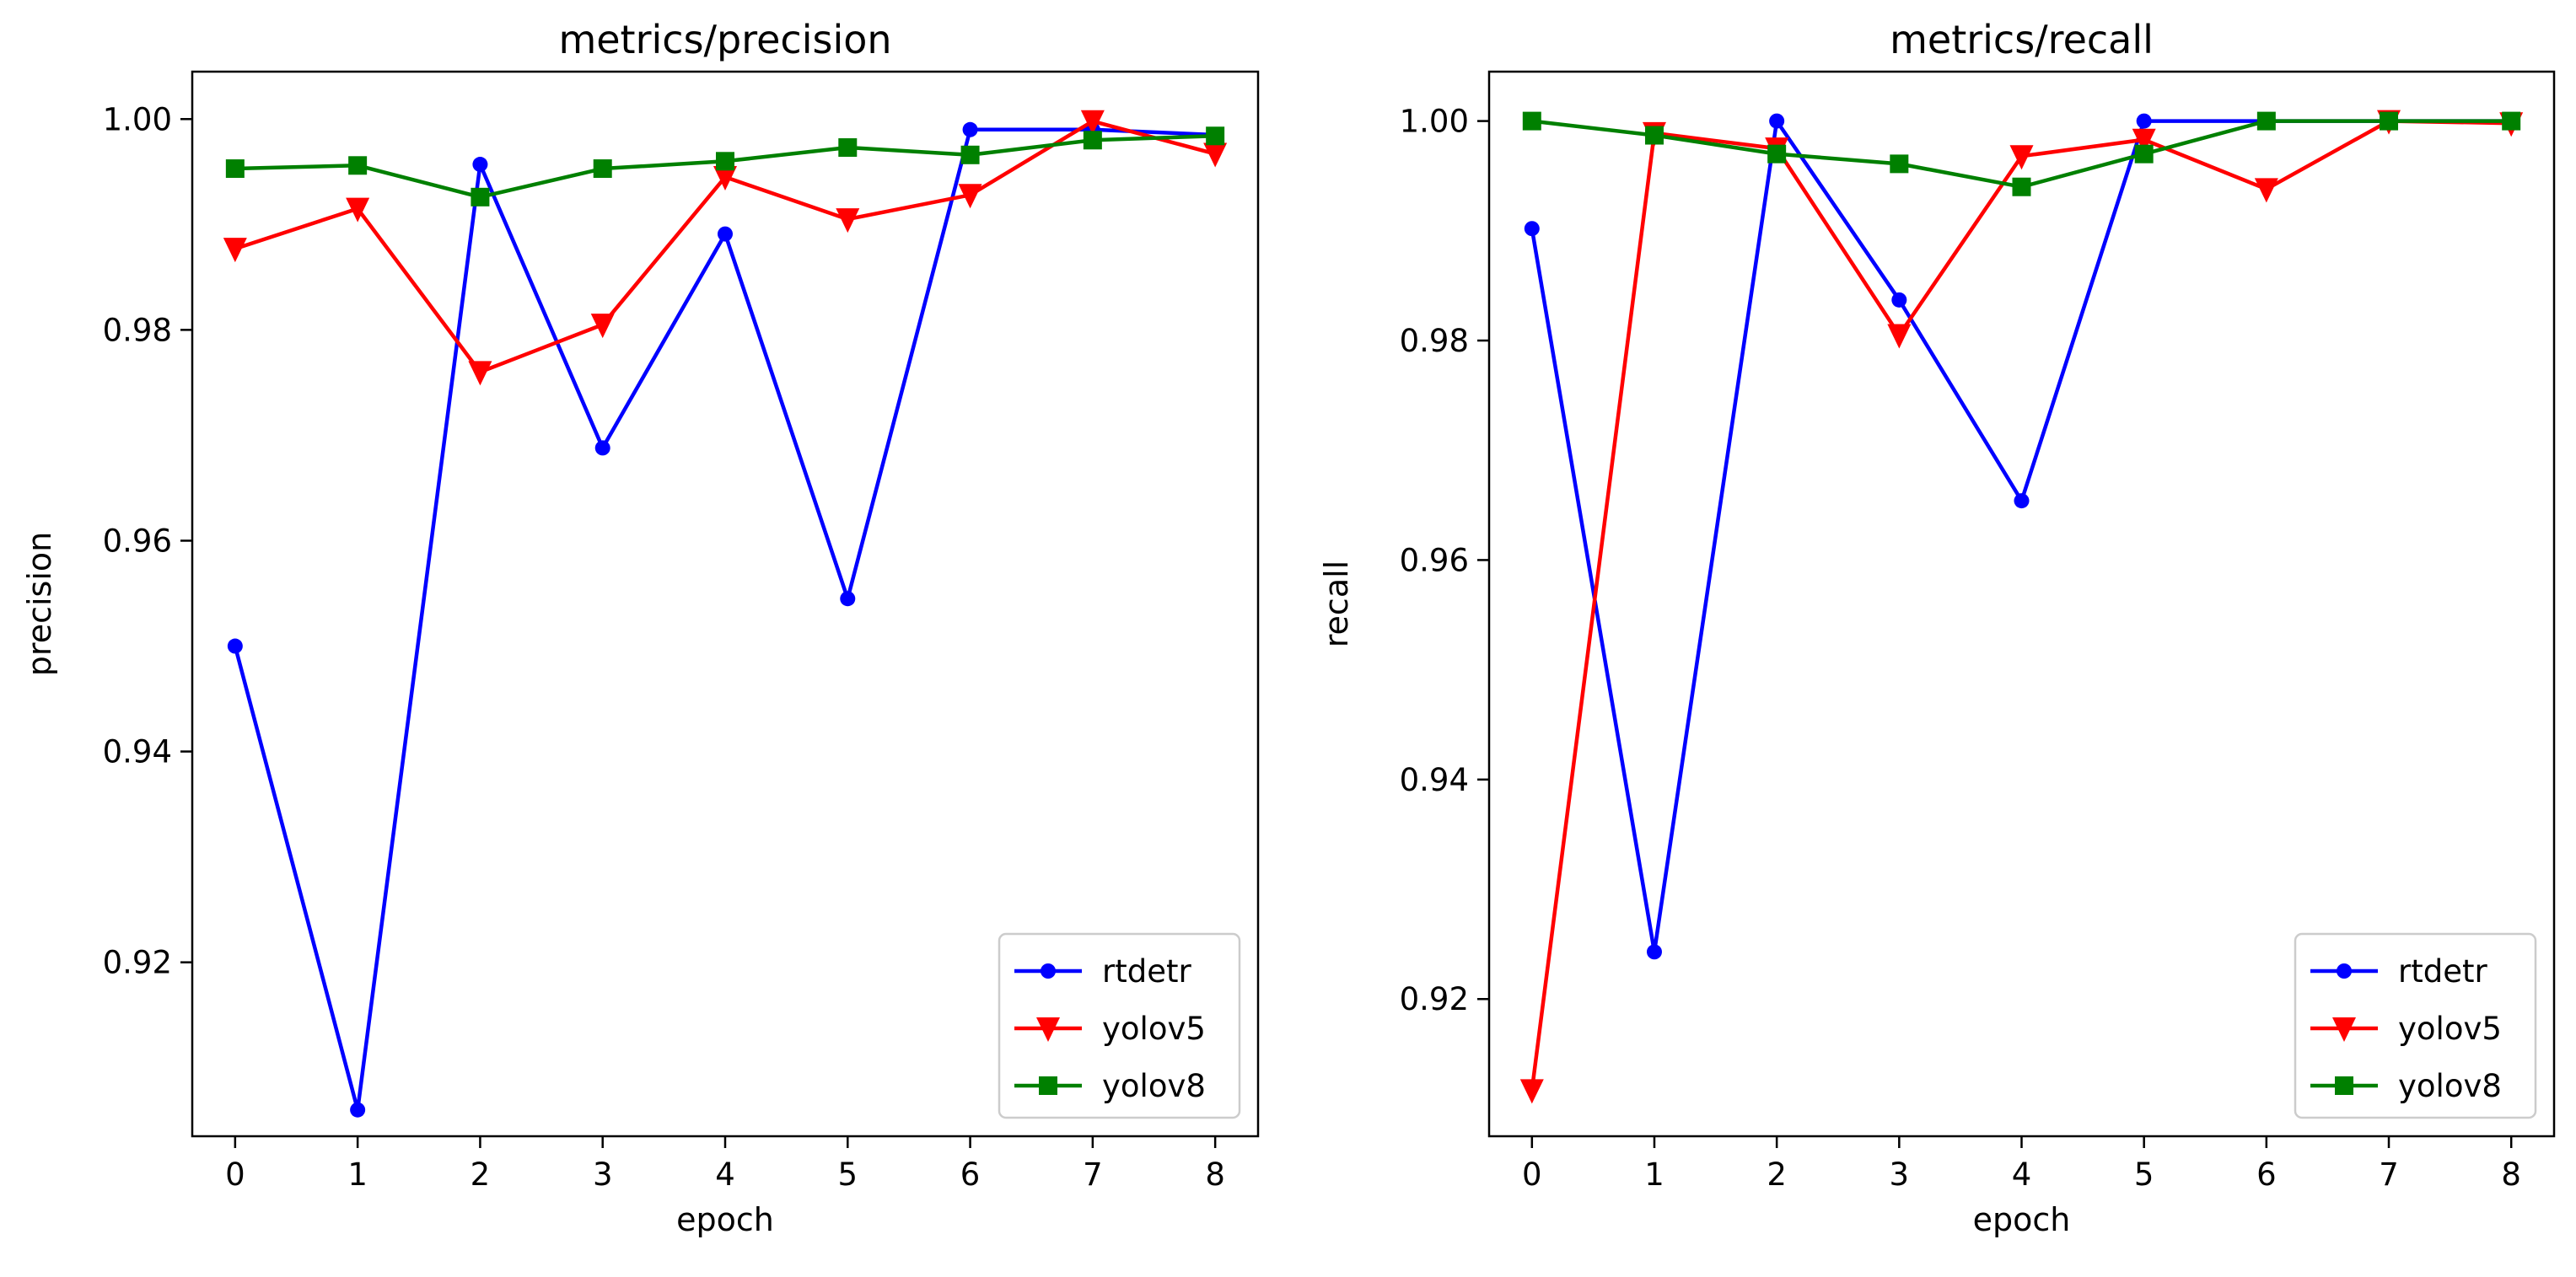  I want to click on chart-title: metrics/recall, so click(2022, 39).